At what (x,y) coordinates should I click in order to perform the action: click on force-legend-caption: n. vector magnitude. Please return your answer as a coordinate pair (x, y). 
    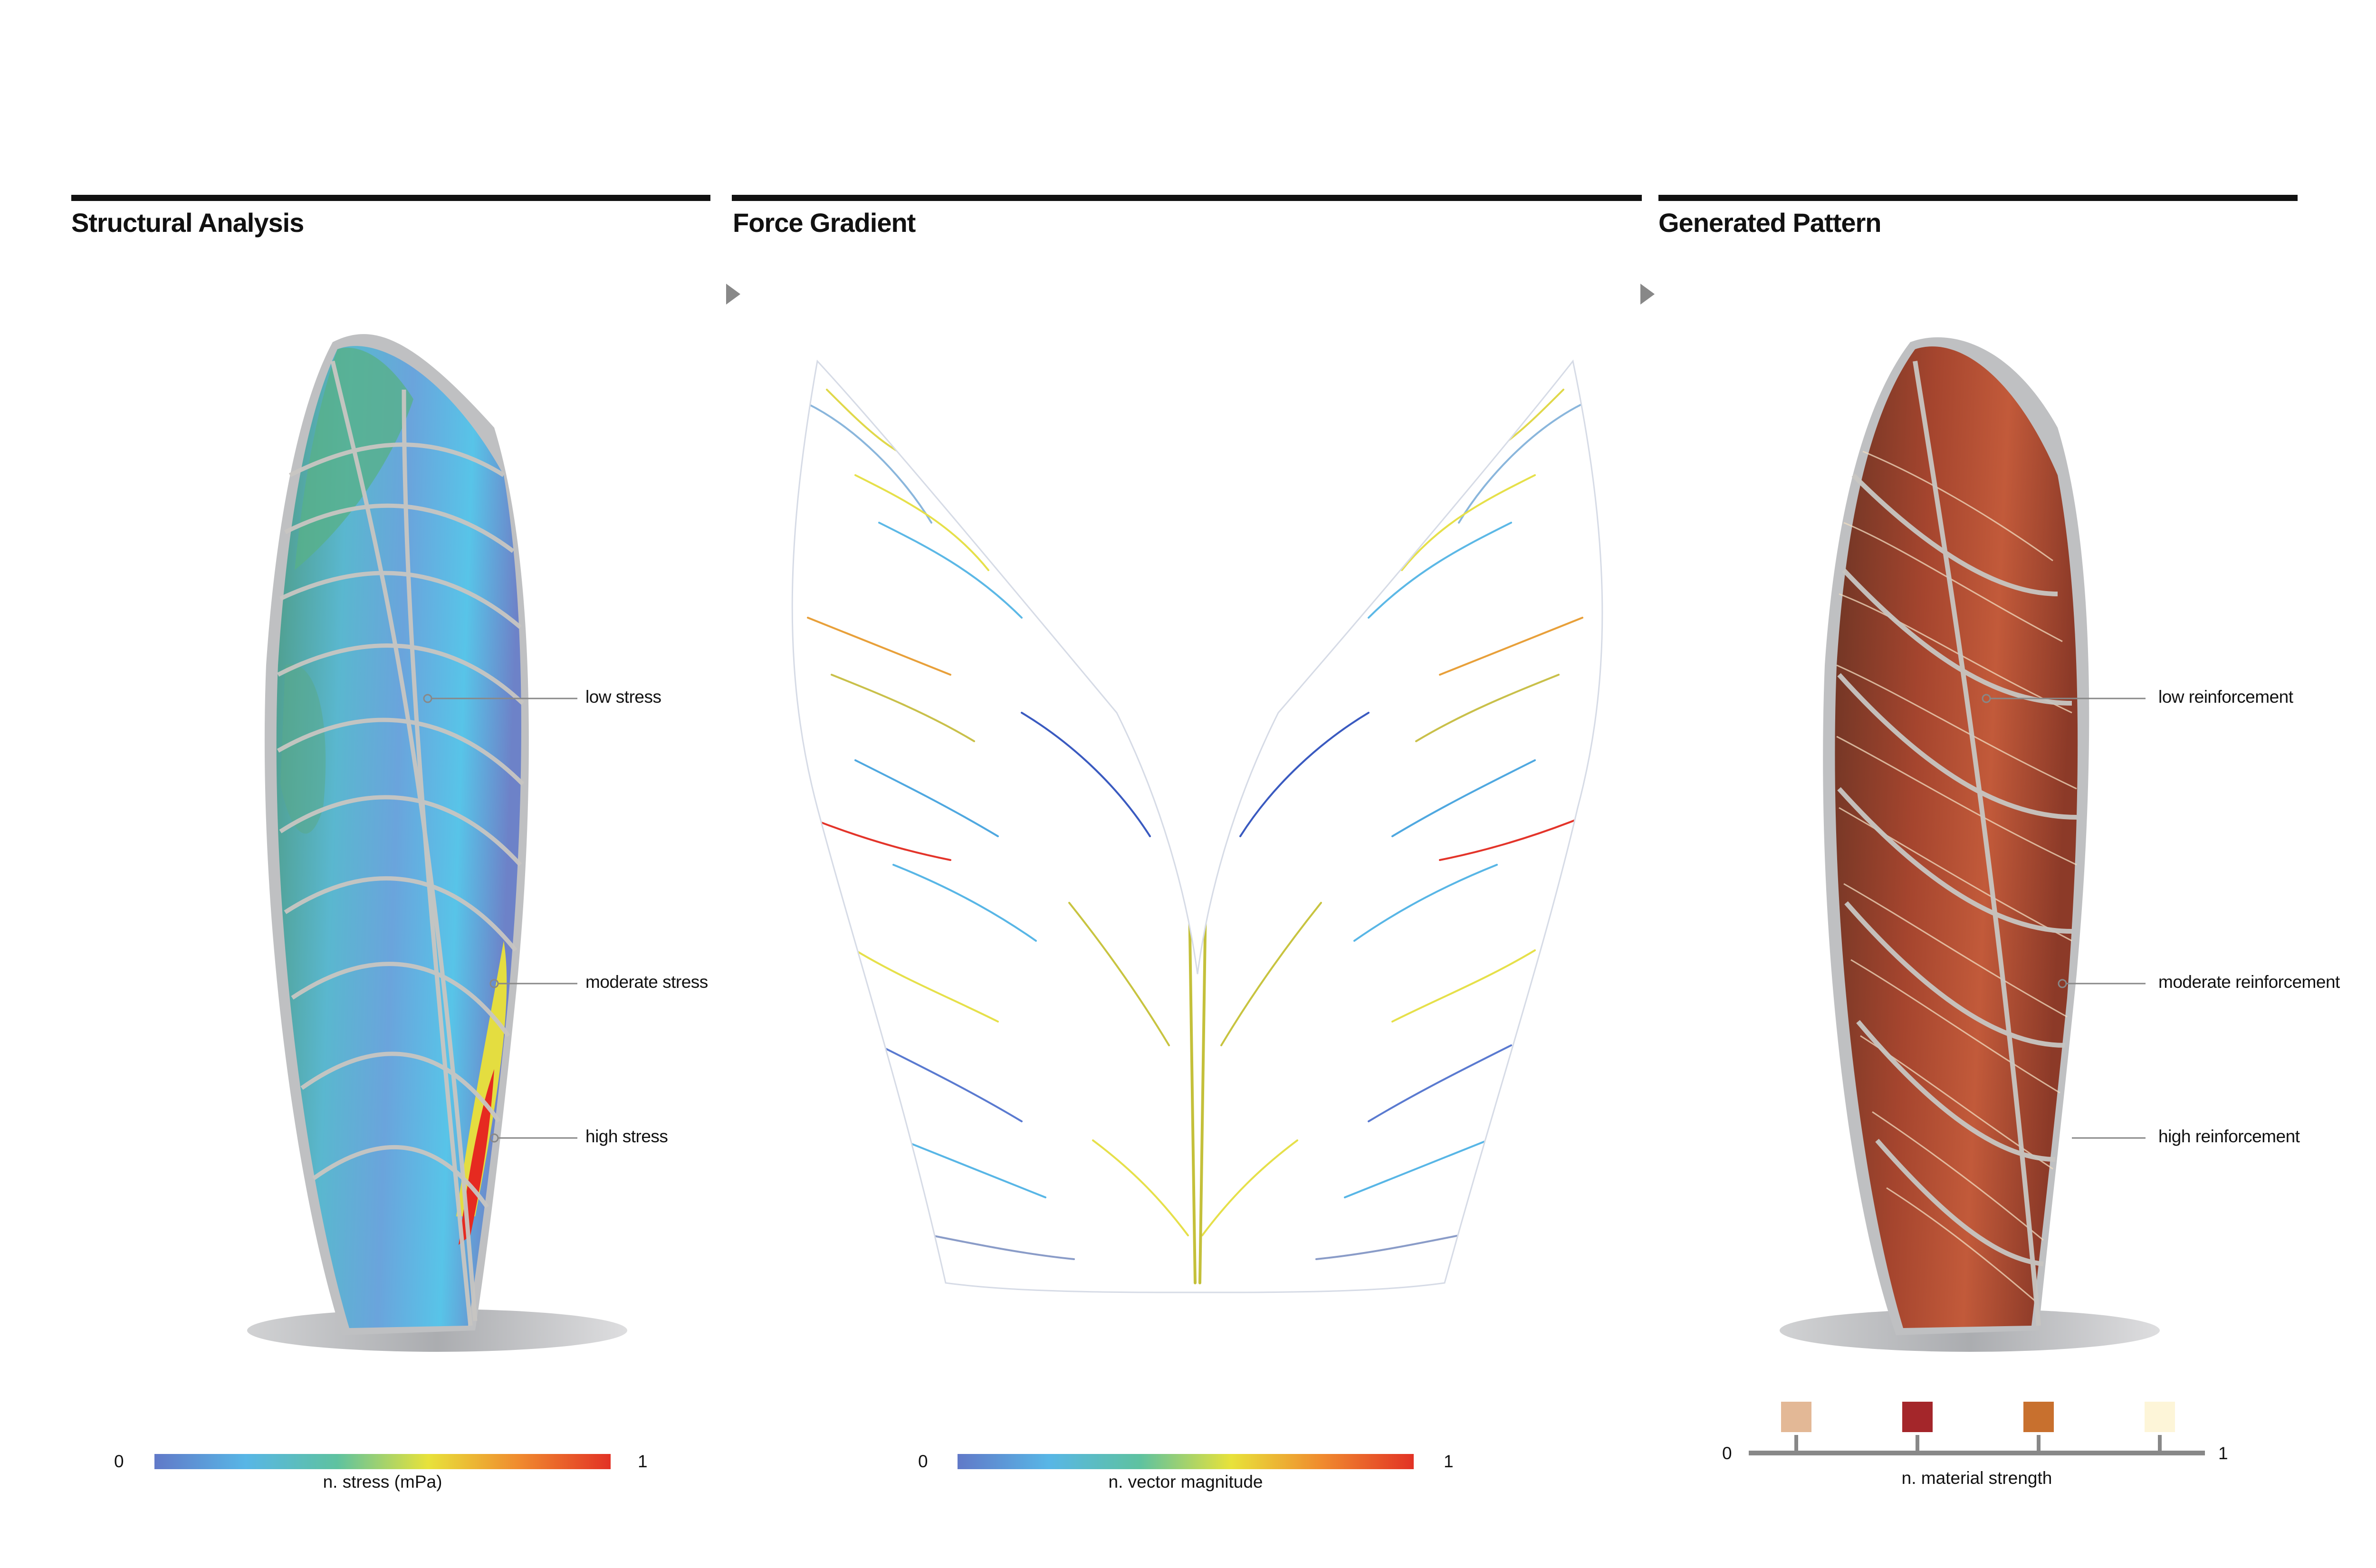
    Looking at the image, I should click on (1185, 1482).